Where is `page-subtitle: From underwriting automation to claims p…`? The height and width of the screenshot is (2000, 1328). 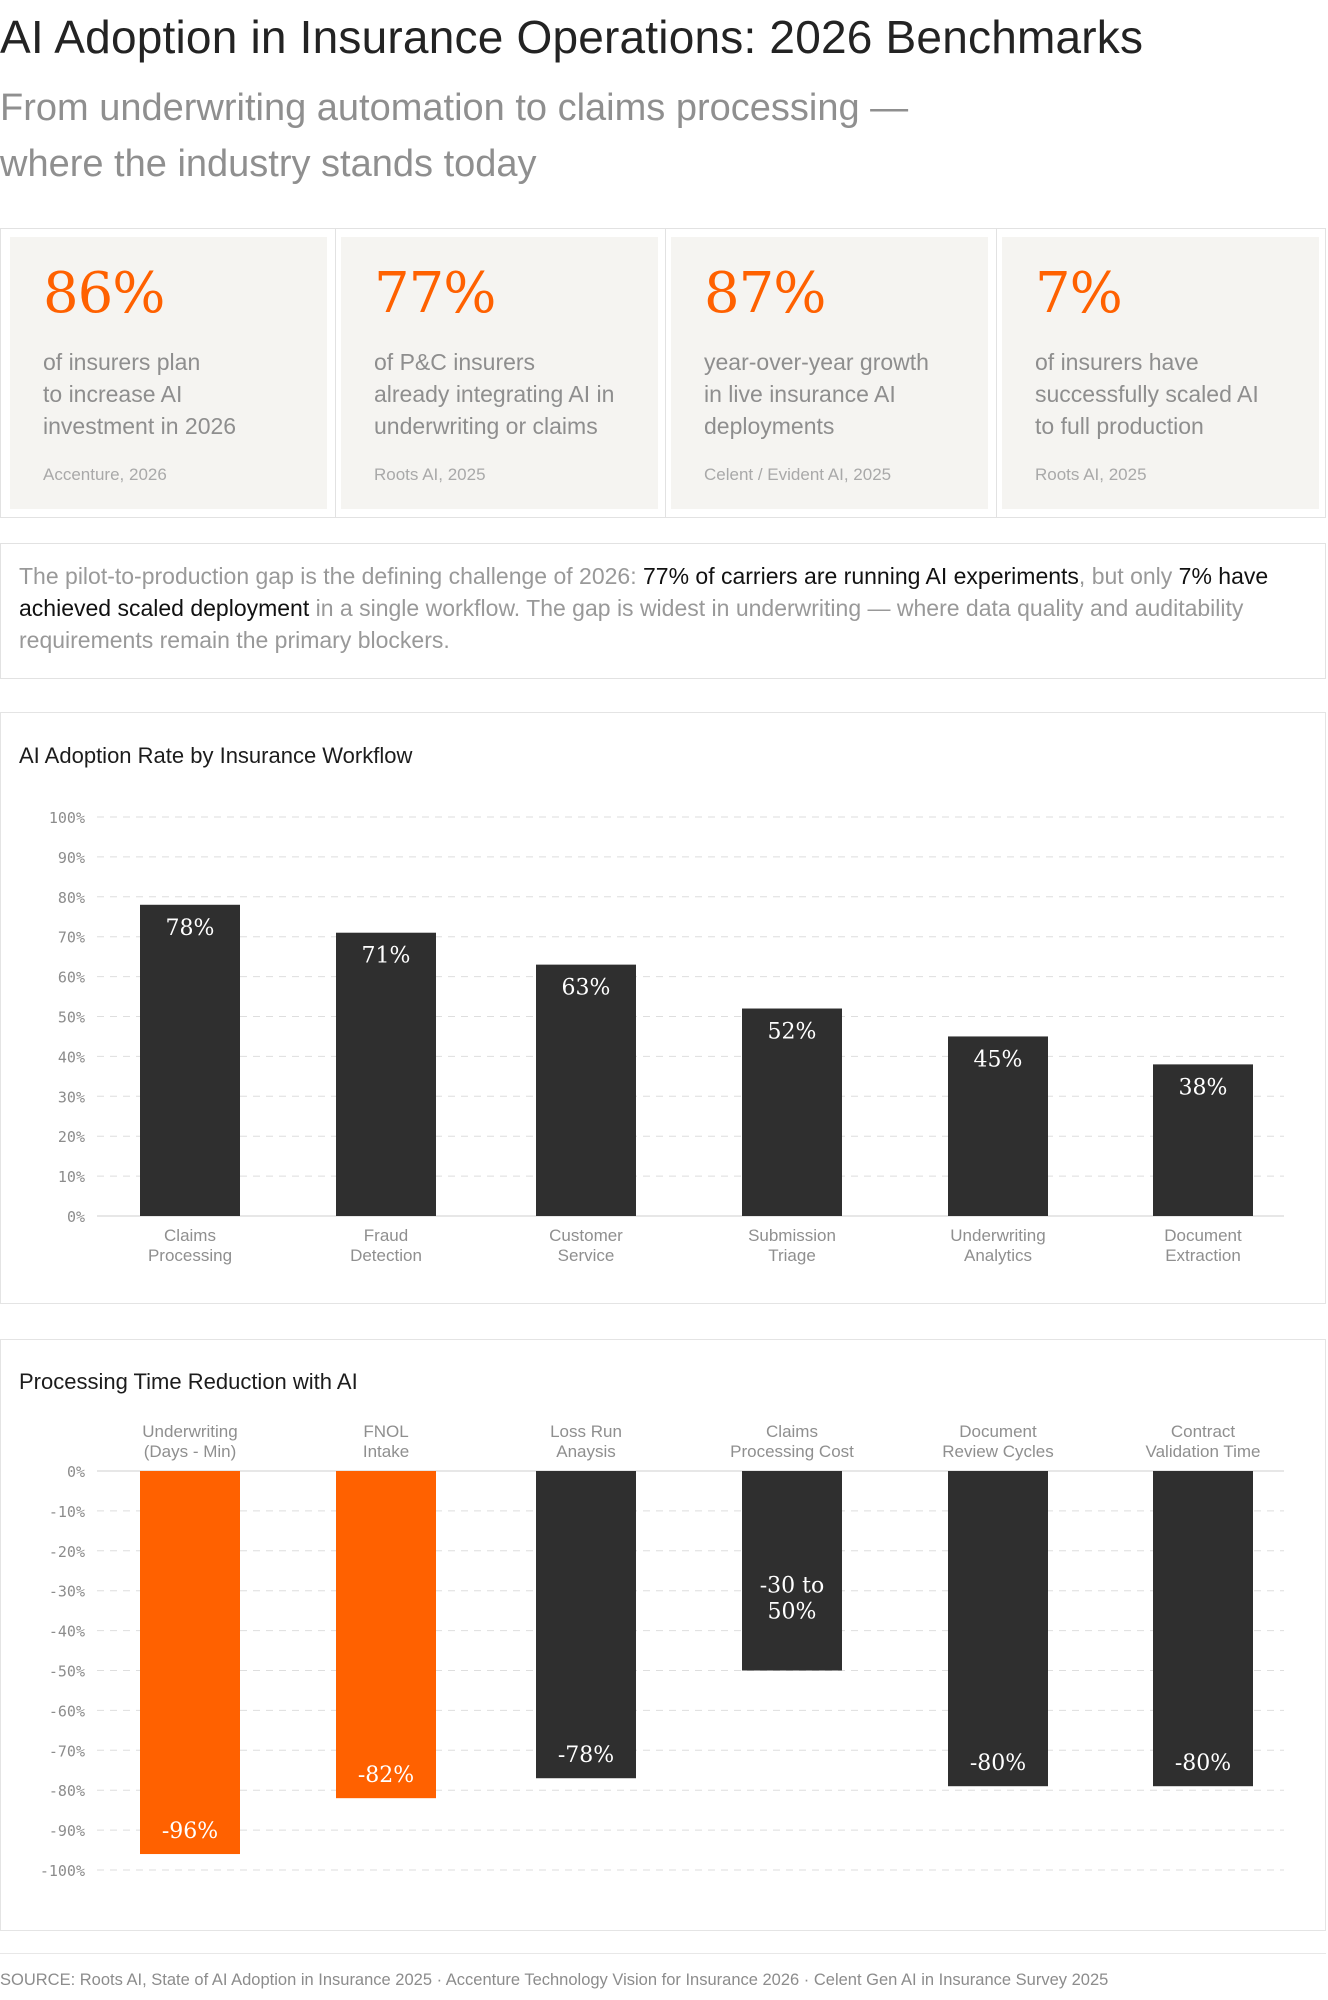 page-subtitle: From underwriting automation to claims p… is located at coordinates (500, 136).